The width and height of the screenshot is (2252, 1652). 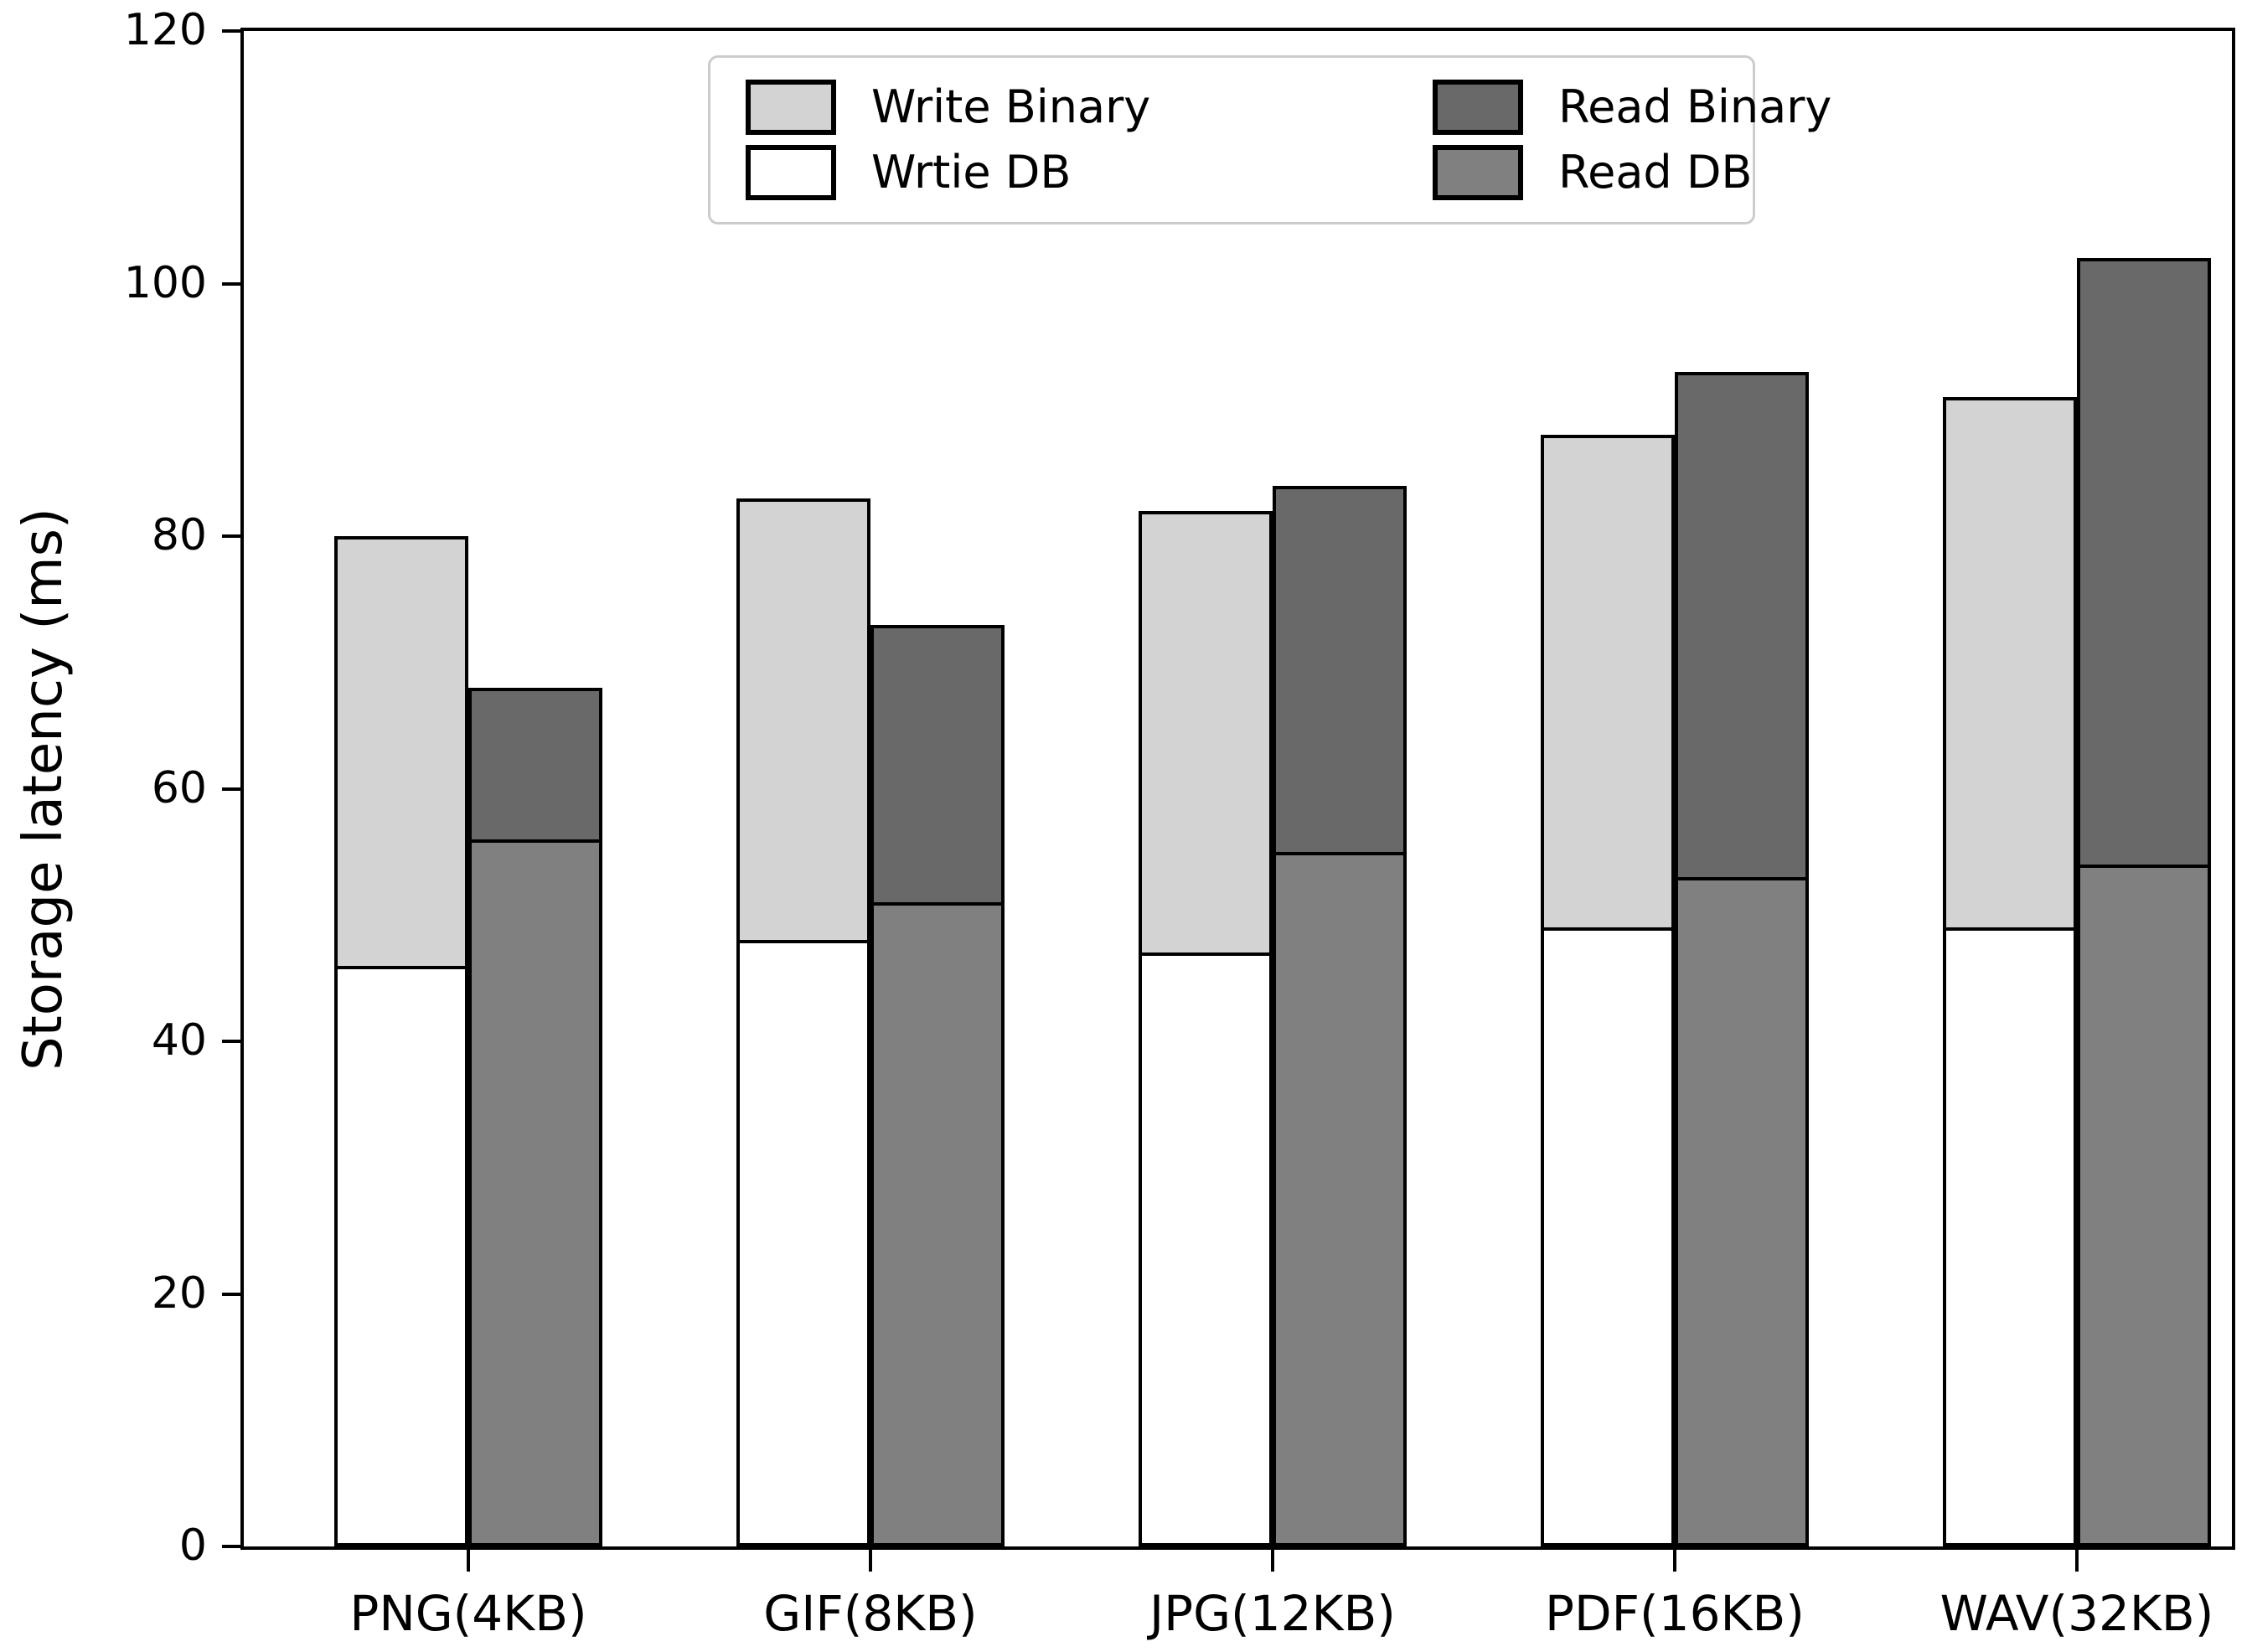 I want to click on bar-write-wrtie-db-png4kb, so click(x=401, y=1255).